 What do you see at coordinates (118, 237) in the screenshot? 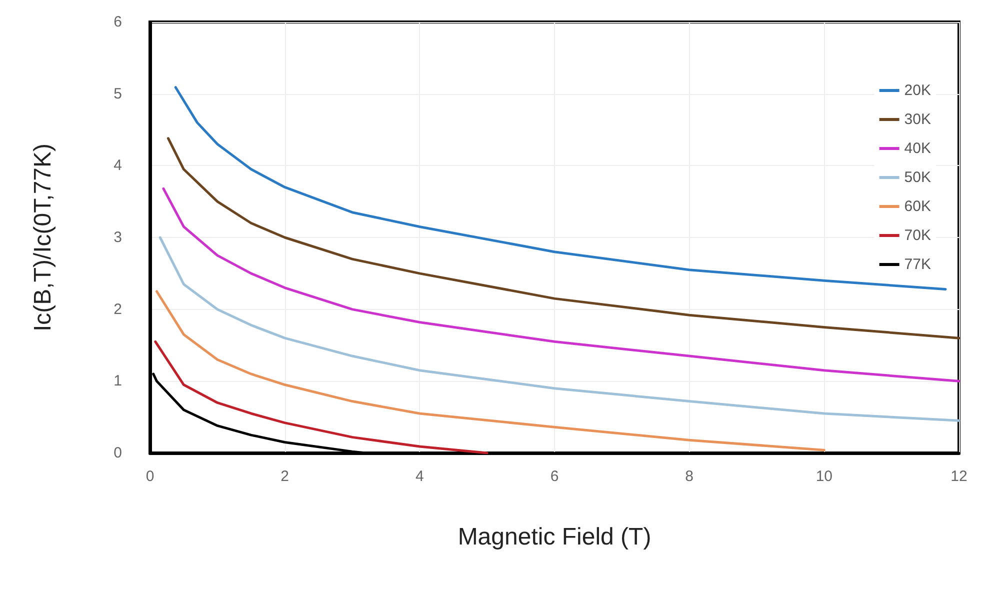
I see `y-tick-label: 3` at bounding box center [118, 237].